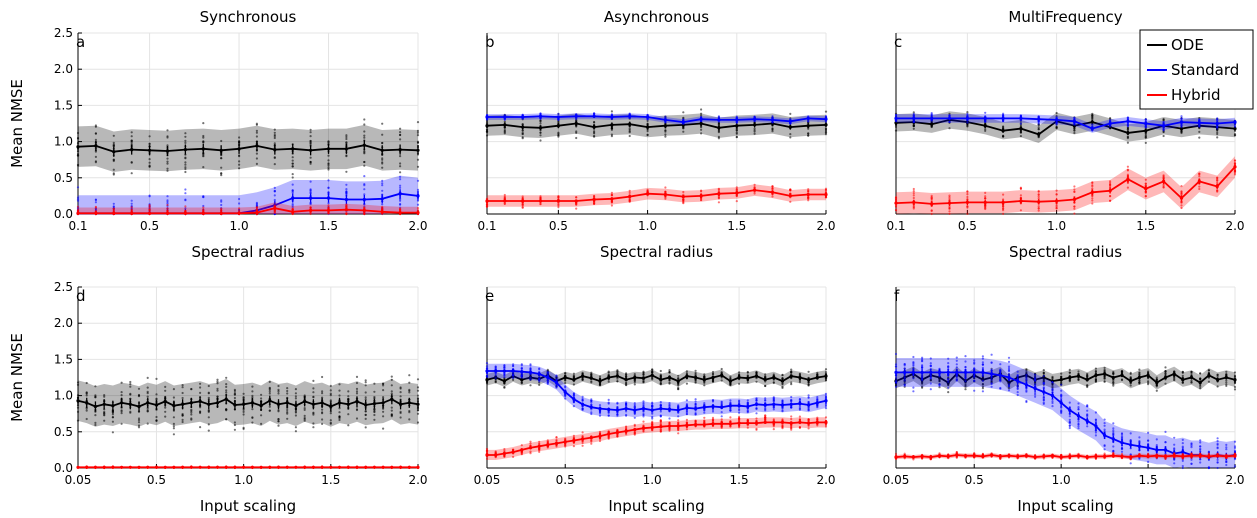 The image size is (1257, 518). Describe the element at coordinates (17, 377) in the screenshot. I see `y-axis-label: Mean NMSE` at that location.